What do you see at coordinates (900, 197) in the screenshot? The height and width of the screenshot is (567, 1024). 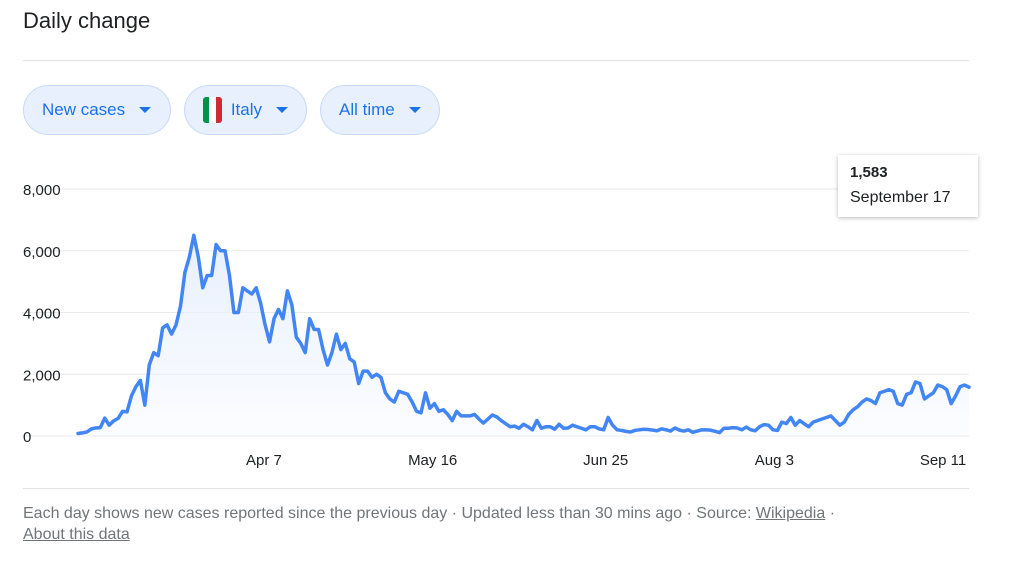 I see `tooltip-date: September 17` at bounding box center [900, 197].